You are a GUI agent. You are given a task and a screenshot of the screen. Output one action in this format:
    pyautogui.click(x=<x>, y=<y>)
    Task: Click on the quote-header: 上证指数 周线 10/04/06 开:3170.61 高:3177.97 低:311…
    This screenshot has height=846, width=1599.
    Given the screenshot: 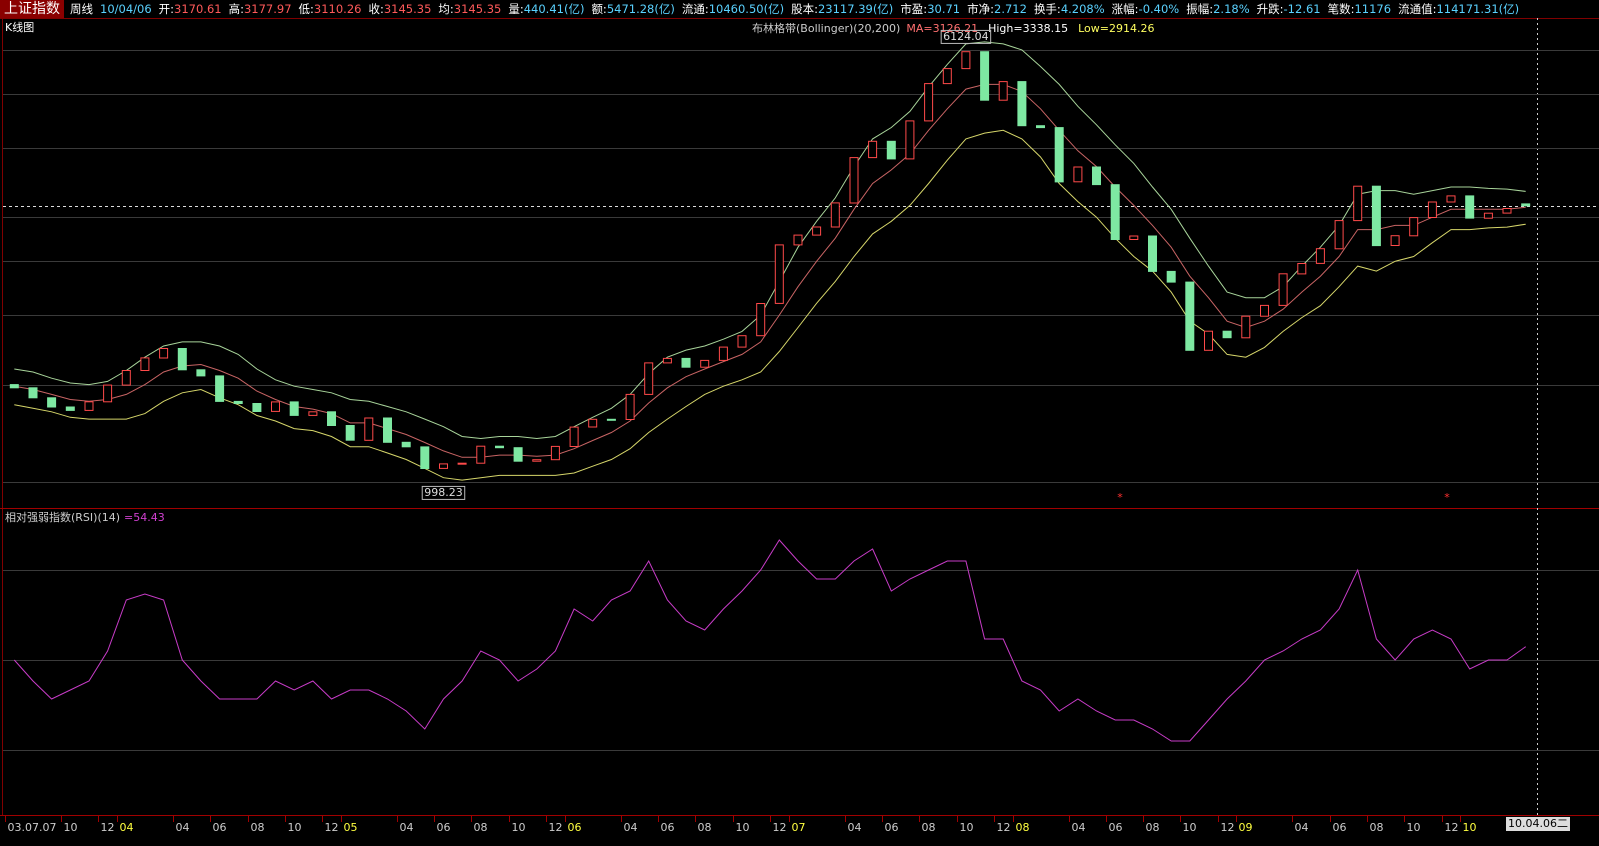 What is the action you would take?
    pyautogui.click(x=799, y=9)
    